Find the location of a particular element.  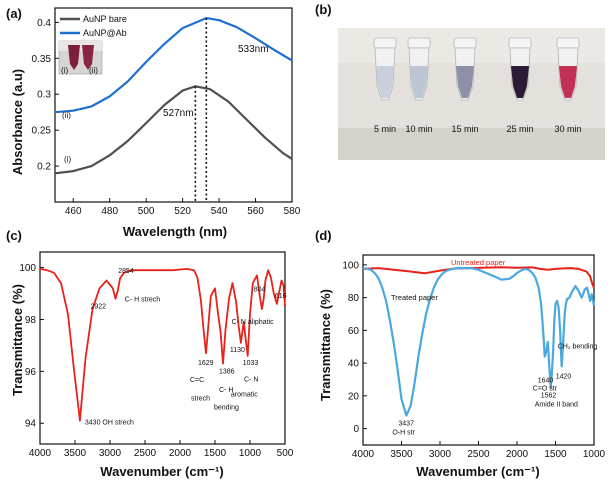

panel-d-ytick-label: 100 is located at coordinates (350, 265).